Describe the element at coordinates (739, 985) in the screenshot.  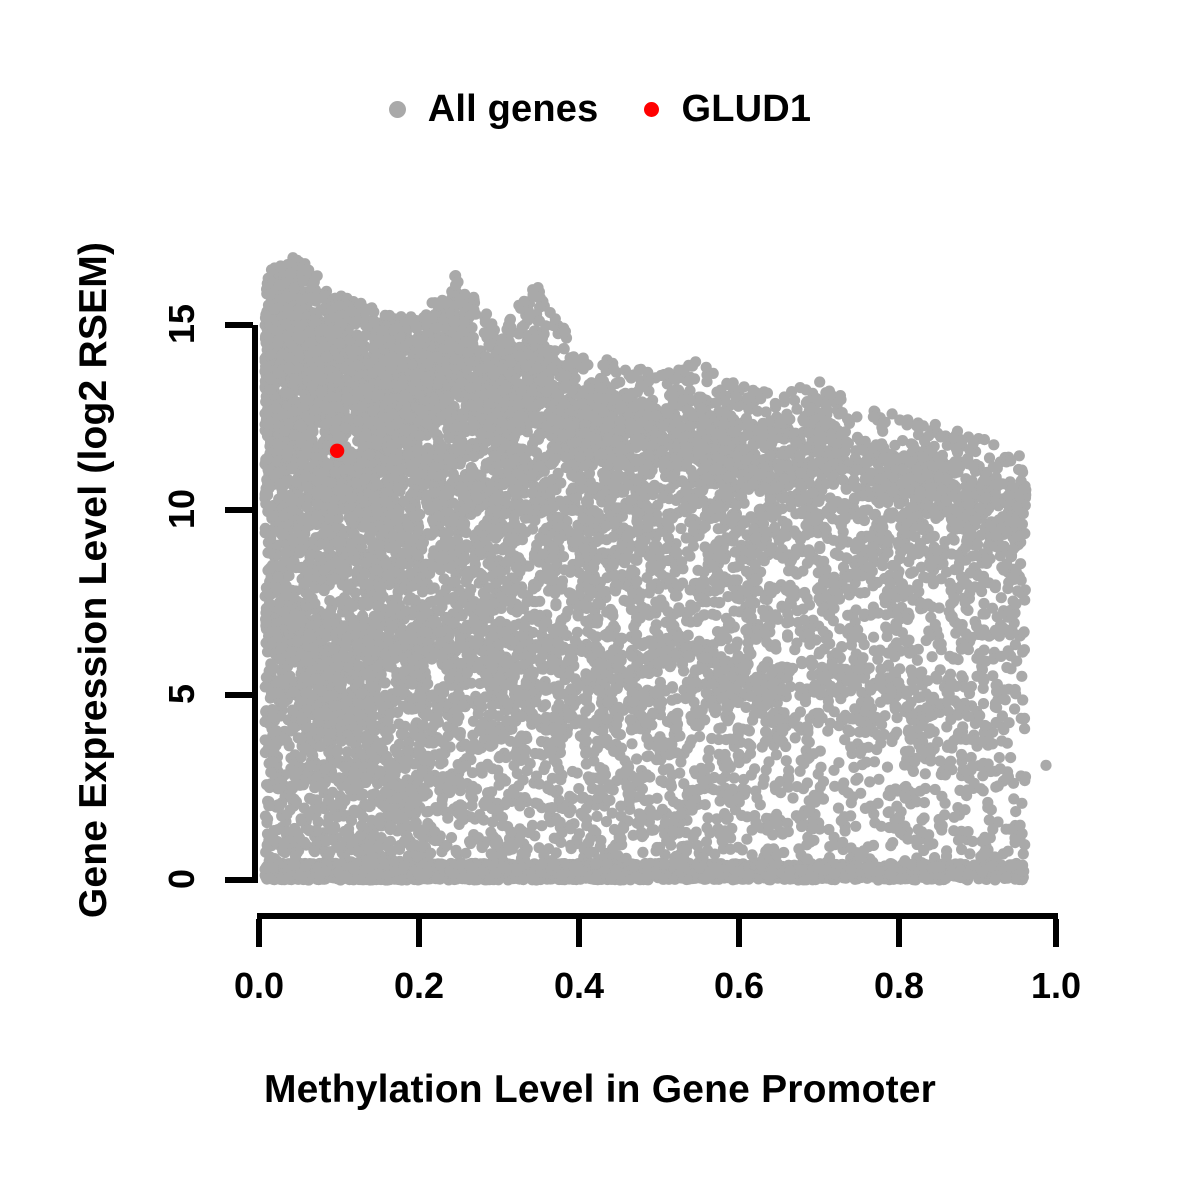
I see `x-axis-tick-label-0.6: 0.6` at that location.